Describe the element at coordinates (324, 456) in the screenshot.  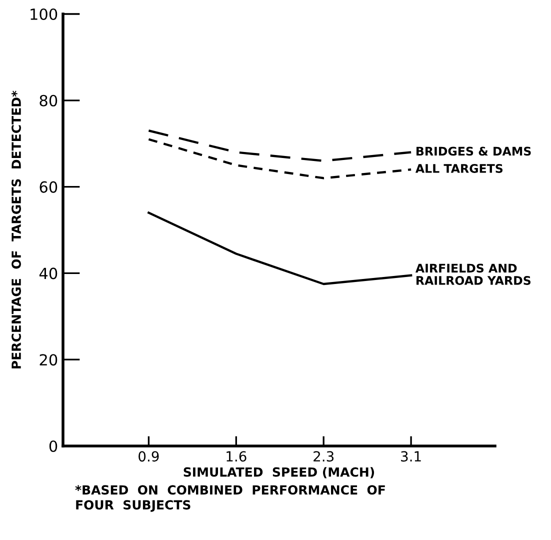
I see `x-tick-label: 2.3` at that location.